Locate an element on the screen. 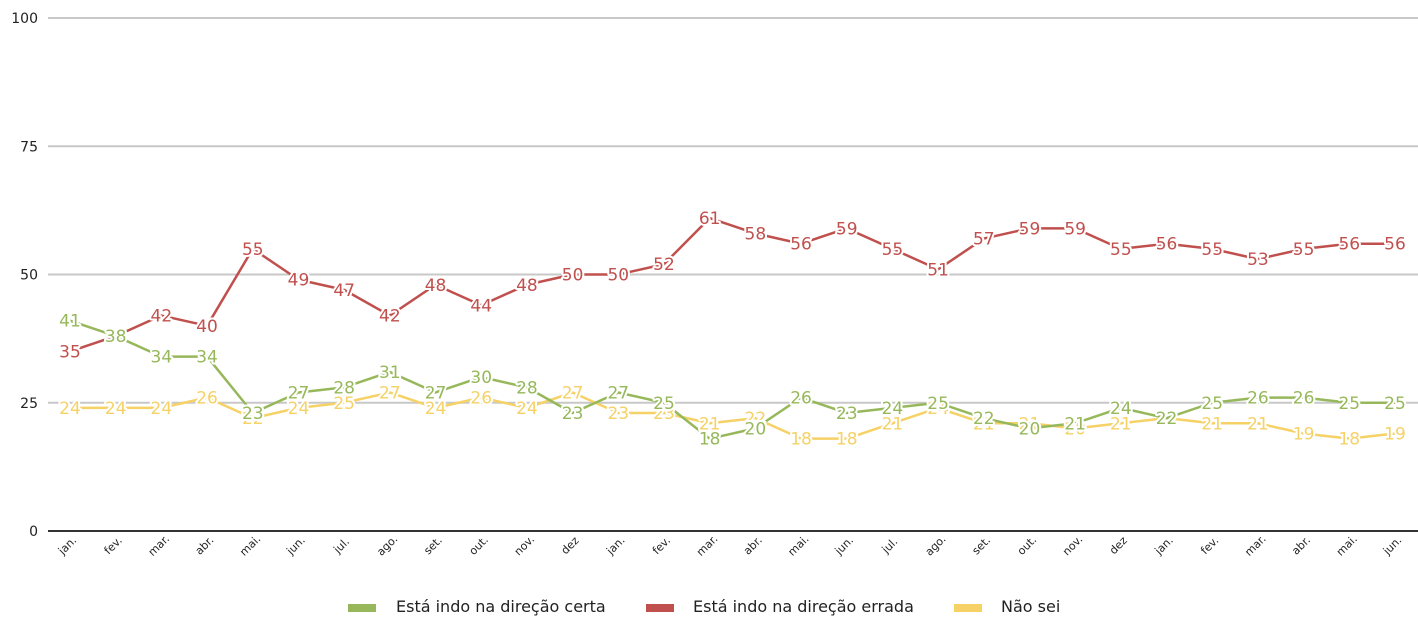 This screenshot has height=623, width=1418. data-label: 19 is located at coordinates (1395, 435).